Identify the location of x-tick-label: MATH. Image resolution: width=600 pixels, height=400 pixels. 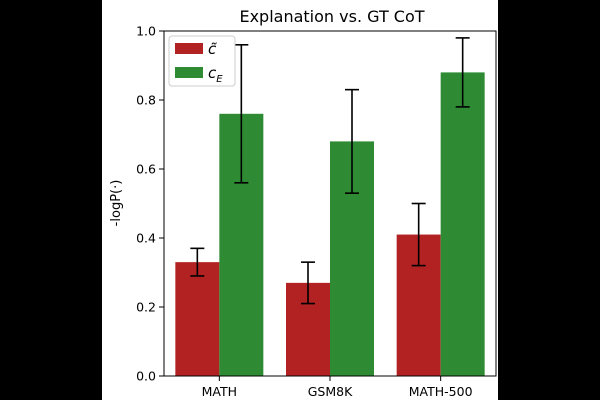
(219, 391).